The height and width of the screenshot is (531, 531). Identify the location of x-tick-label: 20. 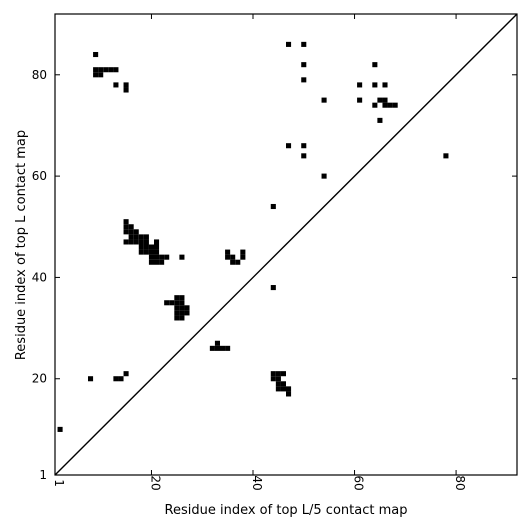
(155, 482).